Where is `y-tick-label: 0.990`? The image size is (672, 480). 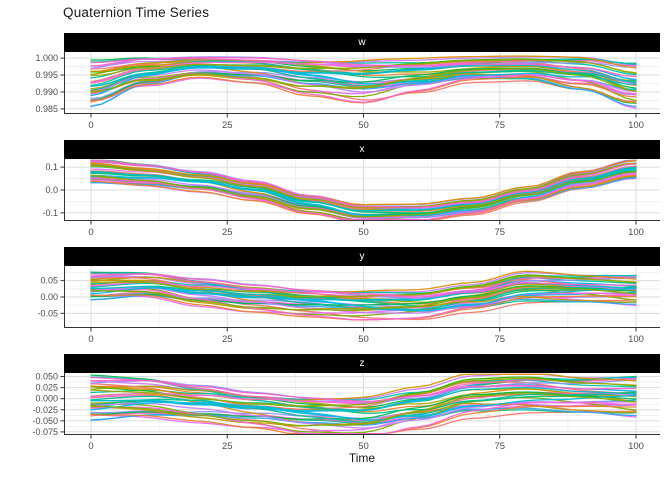
y-tick-label: 0.990 is located at coordinates (46, 92).